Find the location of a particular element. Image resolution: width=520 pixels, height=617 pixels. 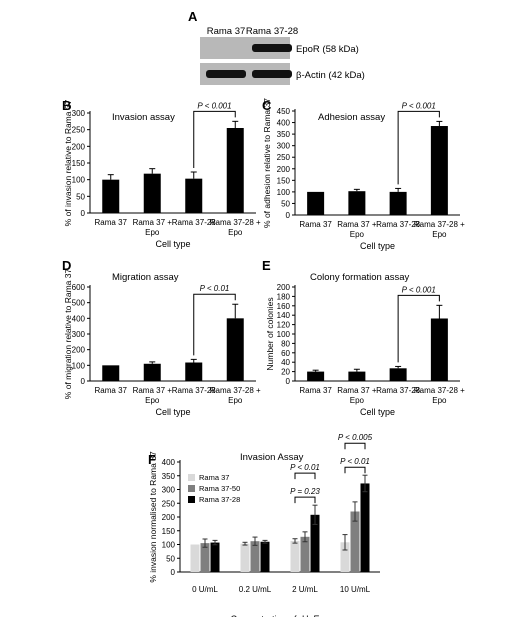

y-tick-label: 450 is located at coordinates (284, 111).